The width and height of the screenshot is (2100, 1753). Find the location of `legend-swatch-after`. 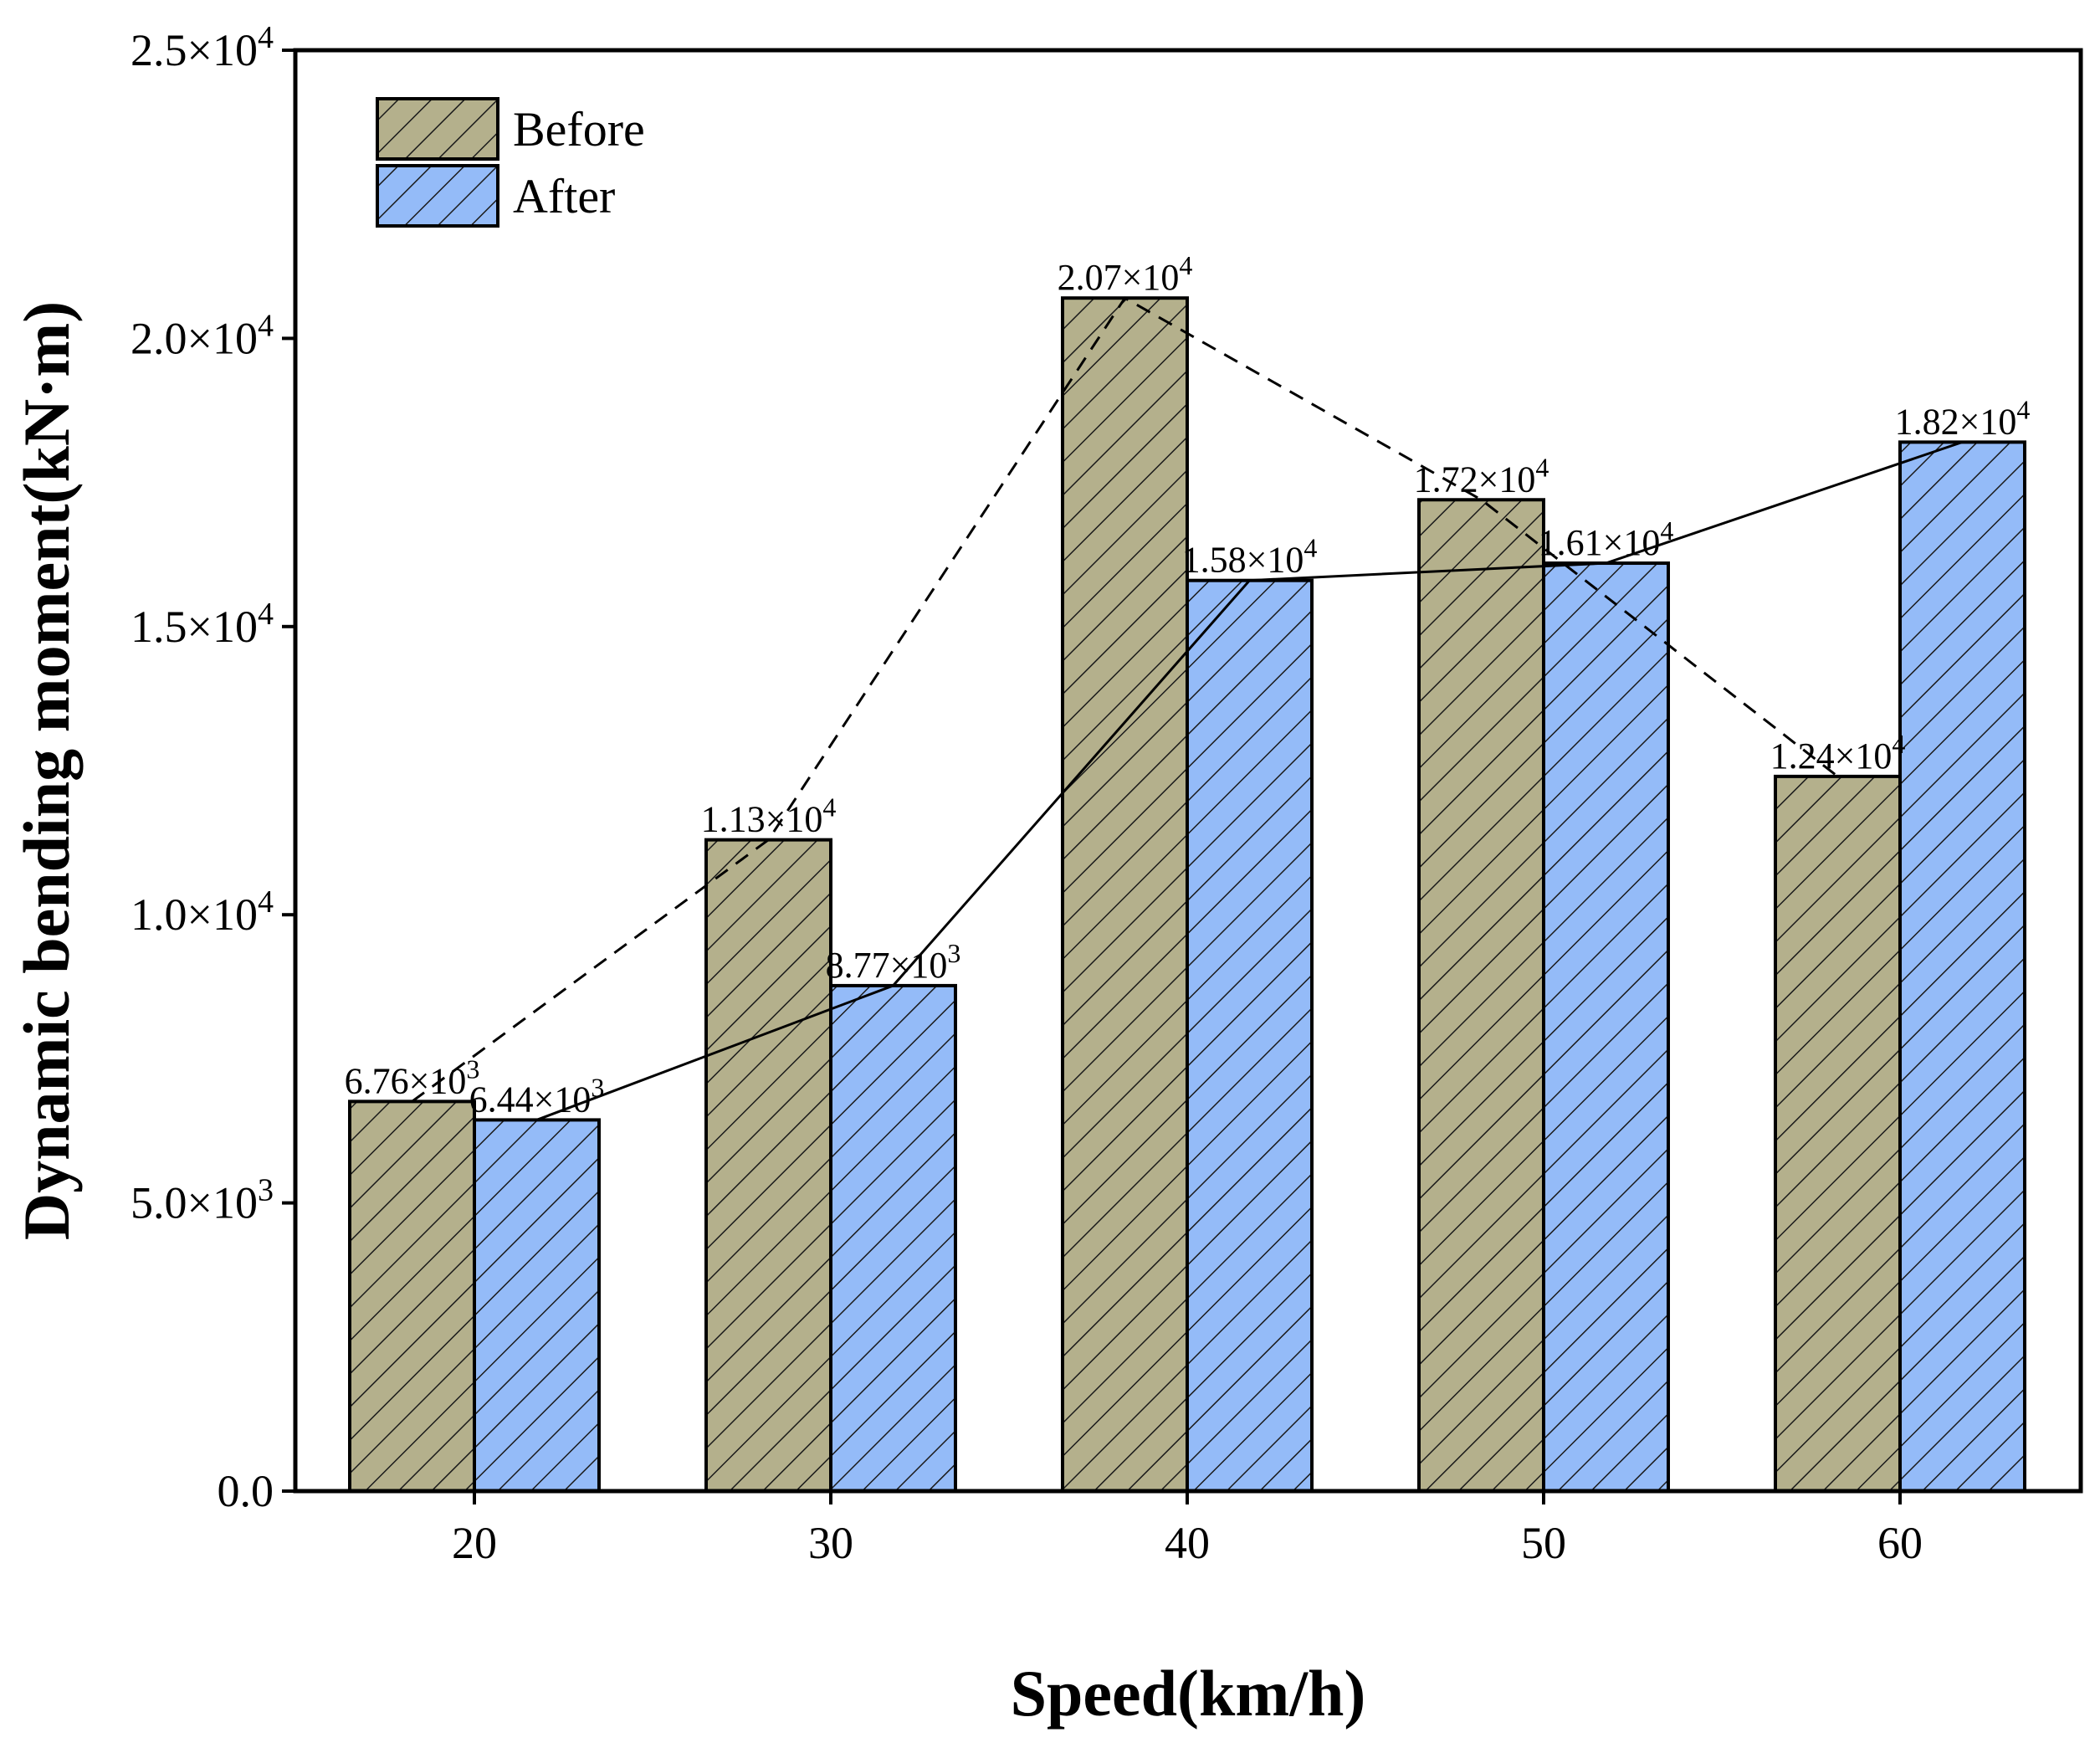

legend-swatch-after is located at coordinates (437, 196).